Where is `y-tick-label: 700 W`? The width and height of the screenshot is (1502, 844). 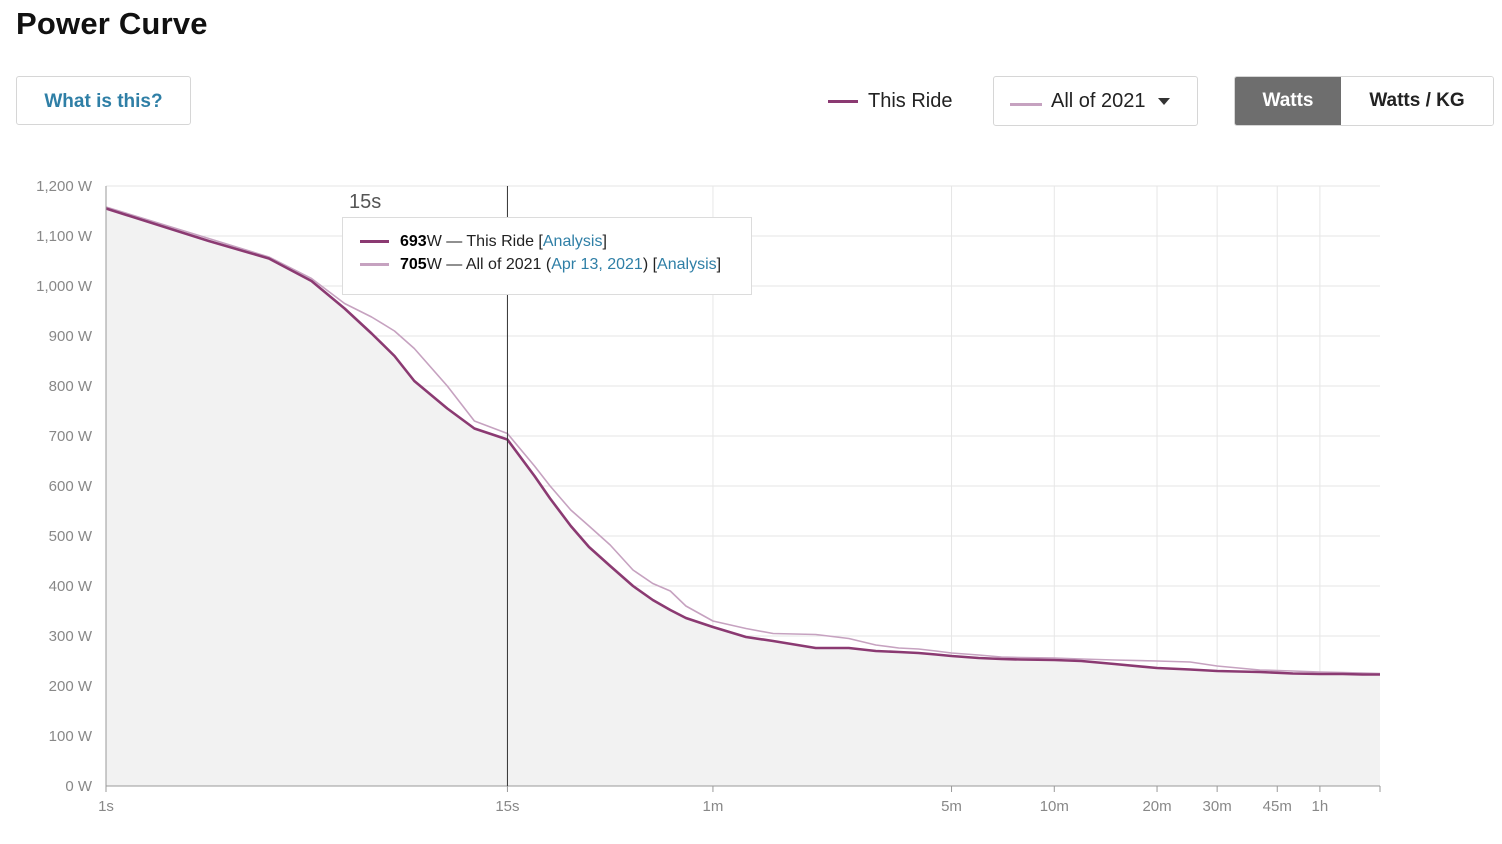 y-tick-label: 700 W is located at coordinates (71, 436).